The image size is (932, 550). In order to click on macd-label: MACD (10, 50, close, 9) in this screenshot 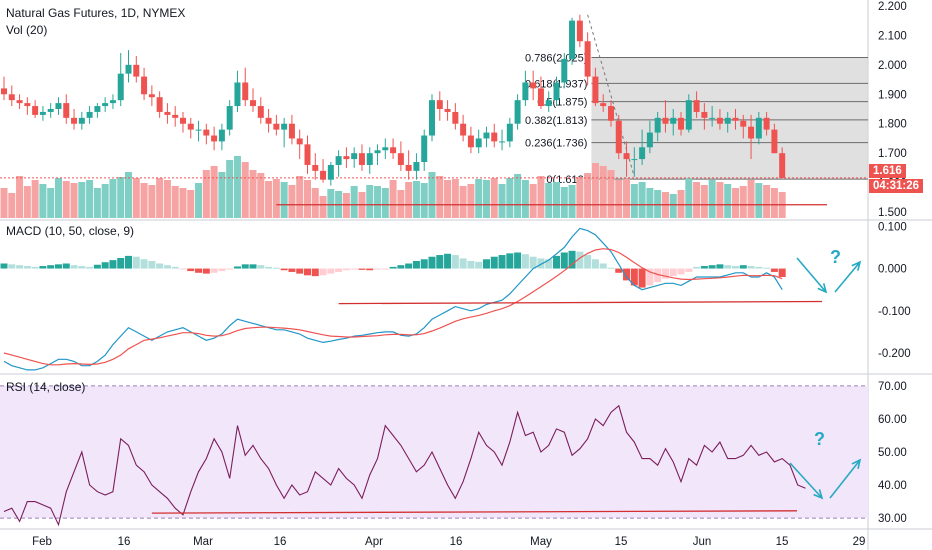, I will do `click(70, 231)`.